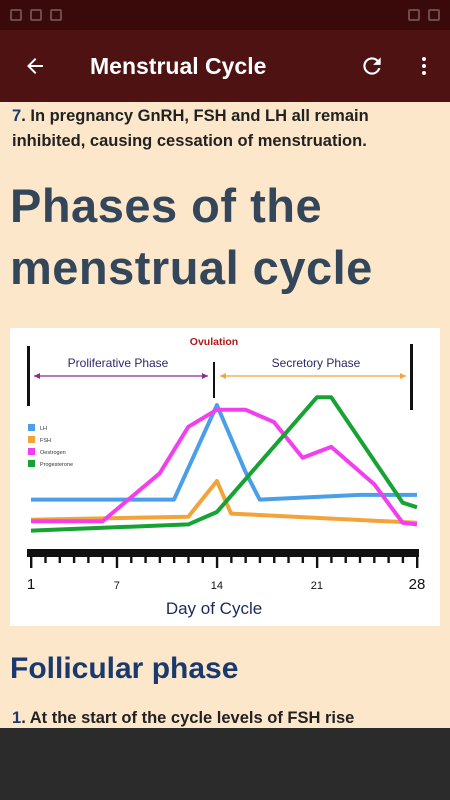 The image size is (450, 800). I want to click on navigation-bar, so click(225, 764).